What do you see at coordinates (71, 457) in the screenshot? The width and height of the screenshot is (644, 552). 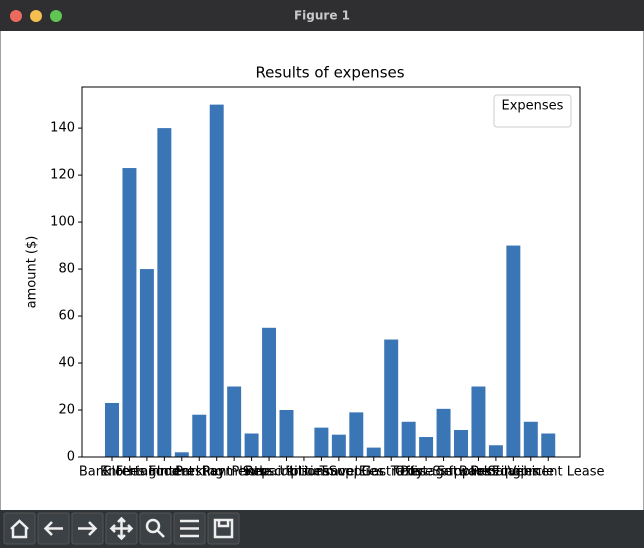 I see `y-tick-label: 0` at bounding box center [71, 457].